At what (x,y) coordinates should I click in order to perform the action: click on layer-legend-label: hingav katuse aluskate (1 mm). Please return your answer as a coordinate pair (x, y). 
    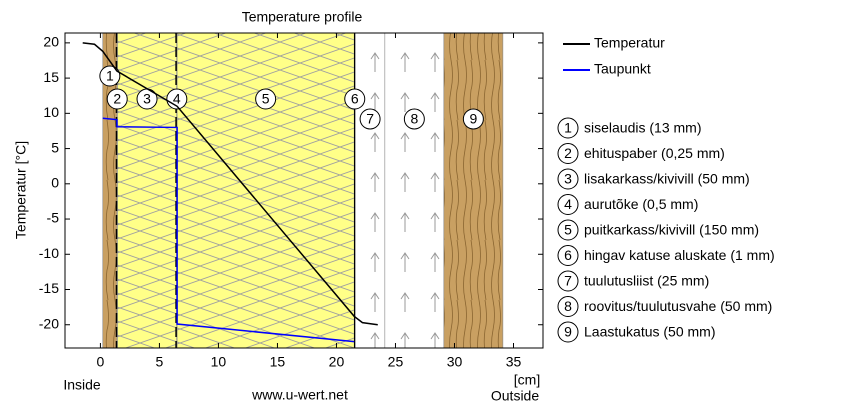
    Looking at the image, I should click on (679, 255).